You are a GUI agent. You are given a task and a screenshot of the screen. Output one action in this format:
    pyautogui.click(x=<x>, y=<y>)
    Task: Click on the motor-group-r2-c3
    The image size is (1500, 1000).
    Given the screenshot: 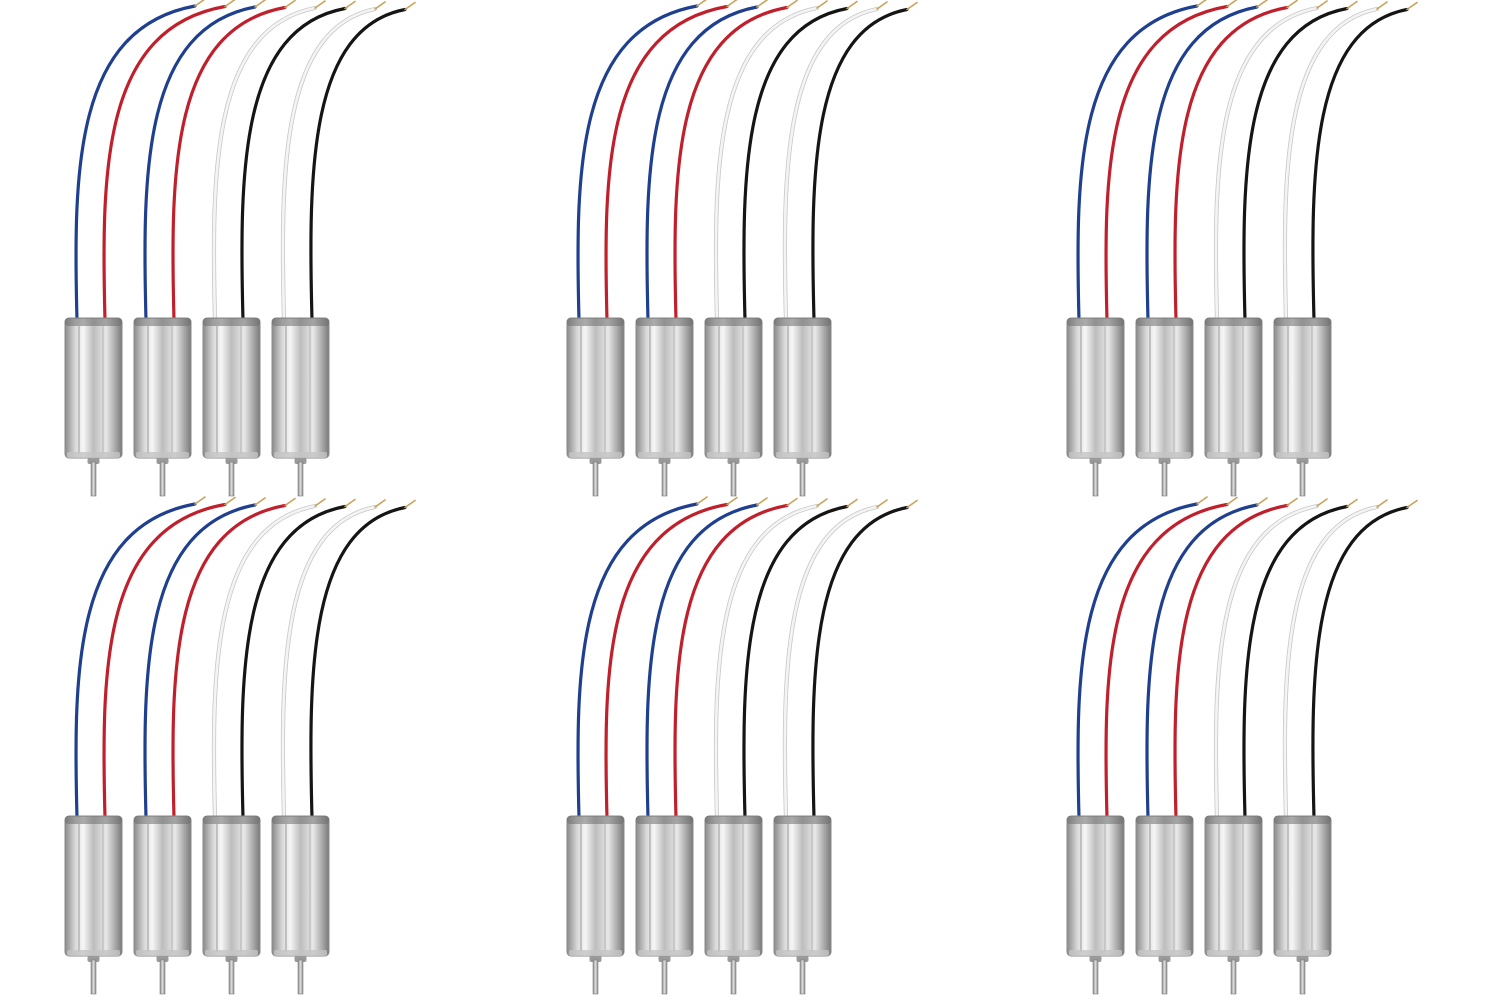 What is the action you would take?
    pyautogui.click(x=1242, y=745)
    